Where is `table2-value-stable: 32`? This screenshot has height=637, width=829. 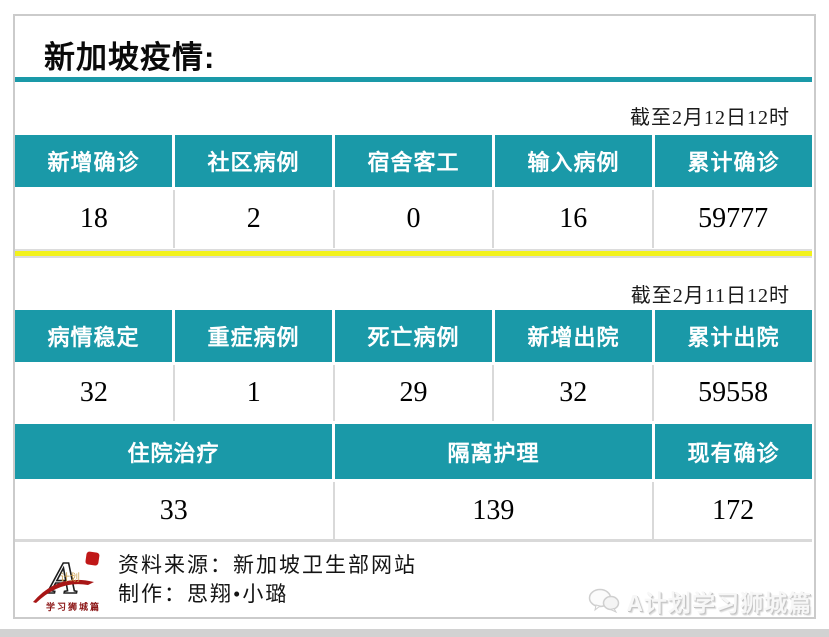 table2-value-stable: 32 is located at coordinates (94, 393).